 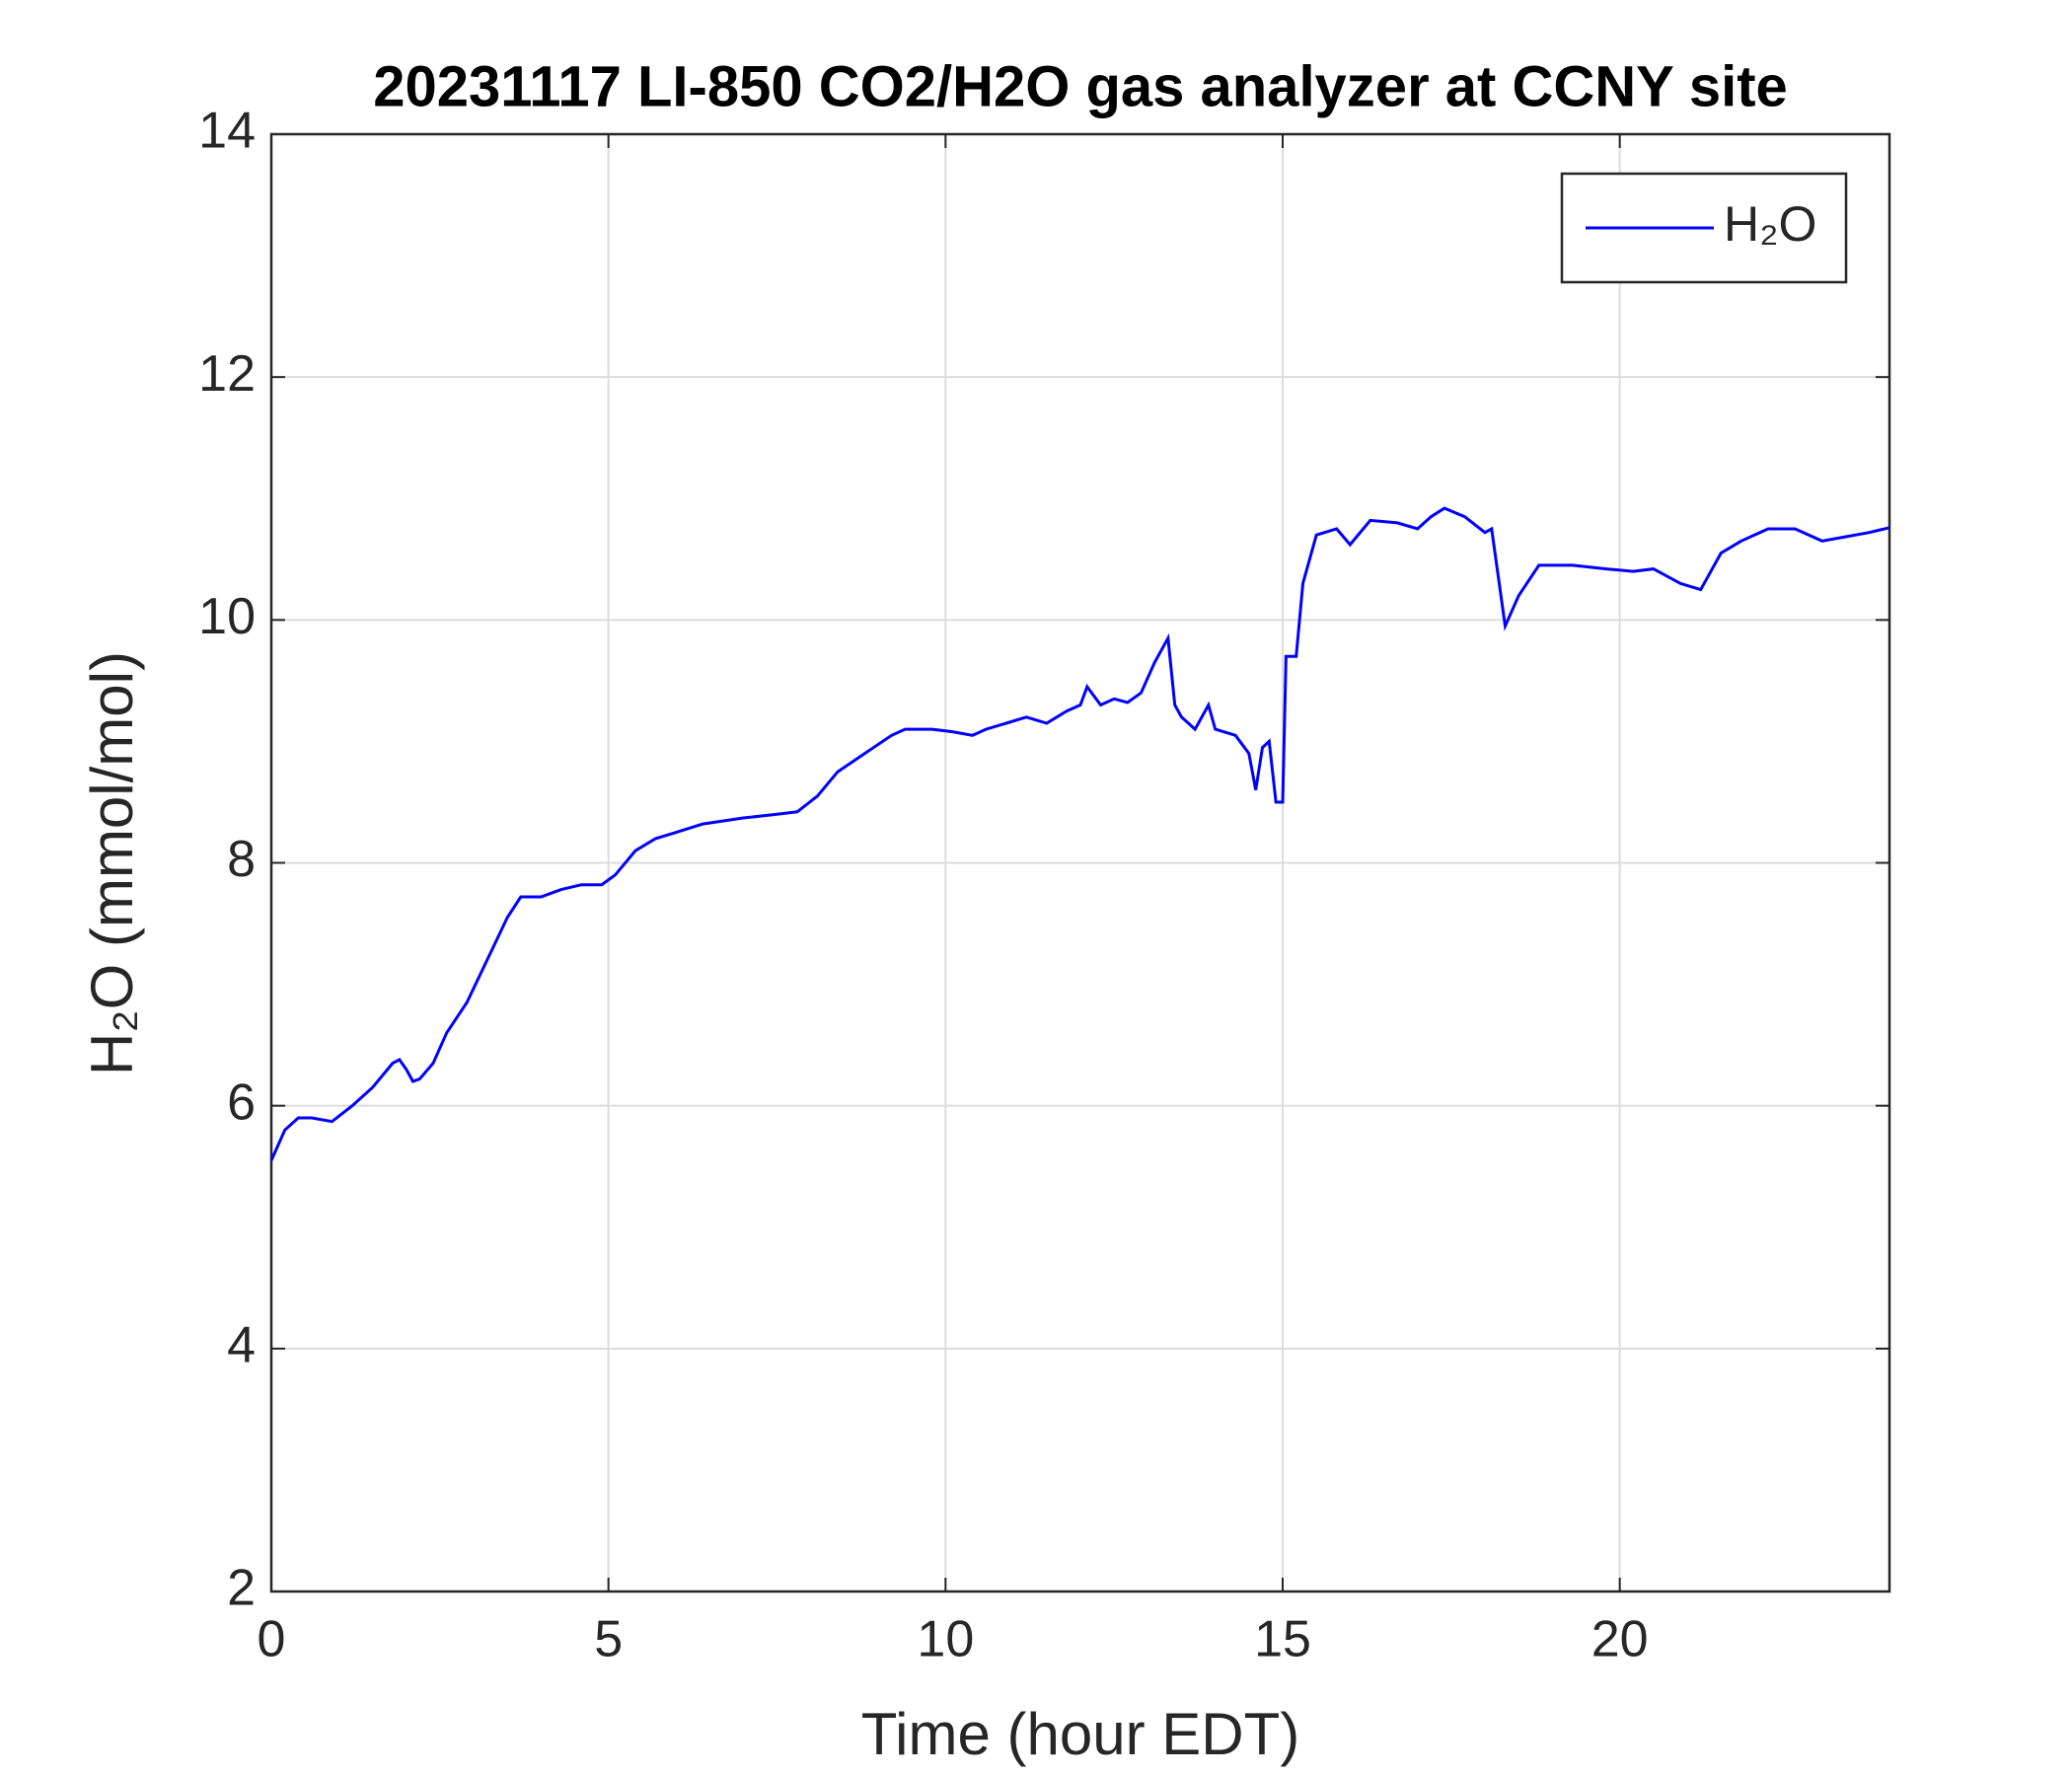 I want to click on y-tick-label: 4, so click(x=242, y=1345).